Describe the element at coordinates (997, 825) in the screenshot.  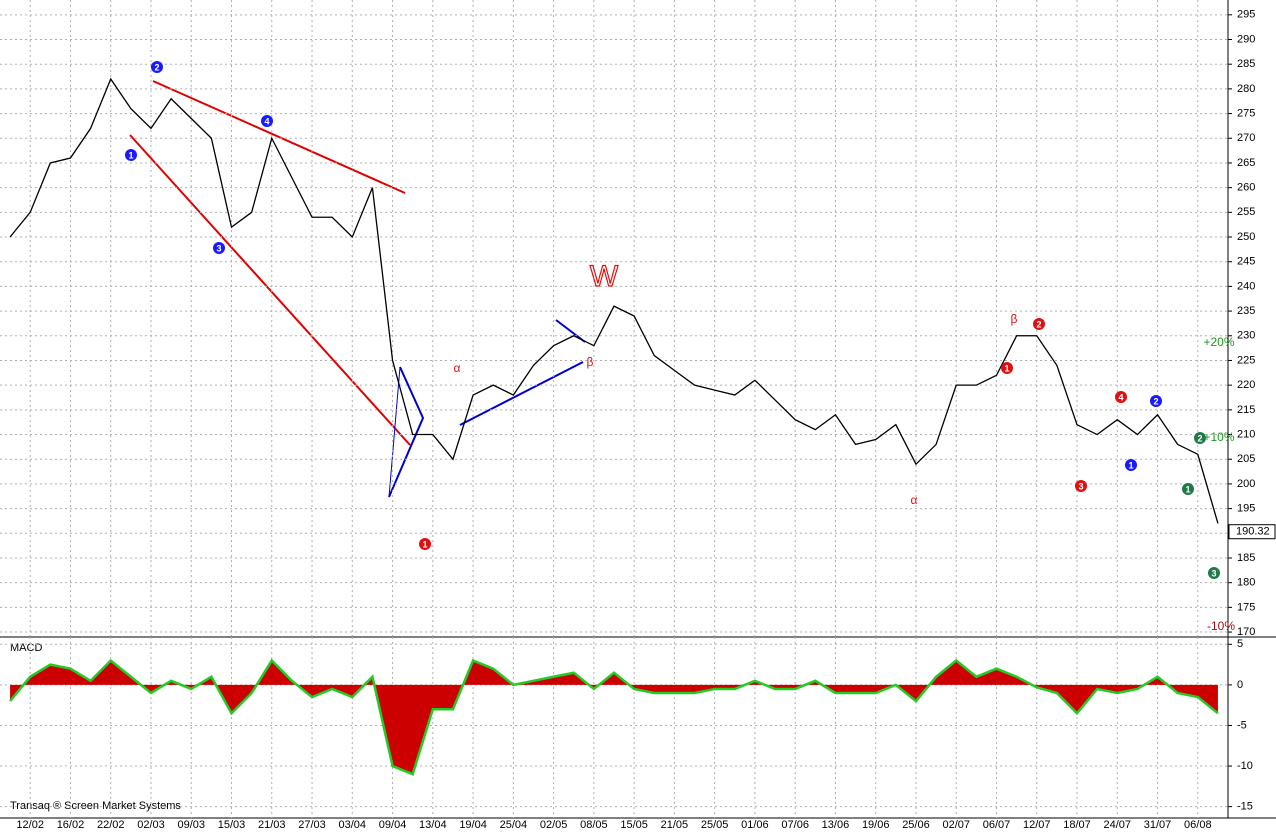
I see `x-tick-label: 06/07` at that location.